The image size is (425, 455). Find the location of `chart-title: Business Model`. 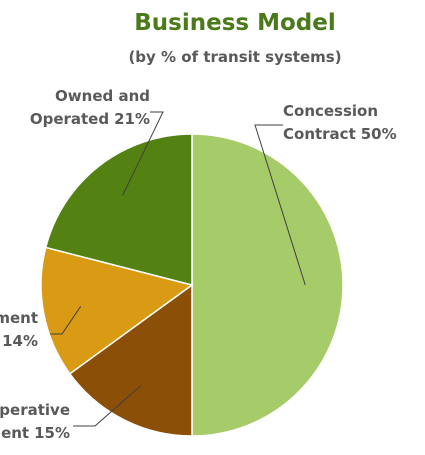

chart-title: Business Model is located at coordinates (234, 23).